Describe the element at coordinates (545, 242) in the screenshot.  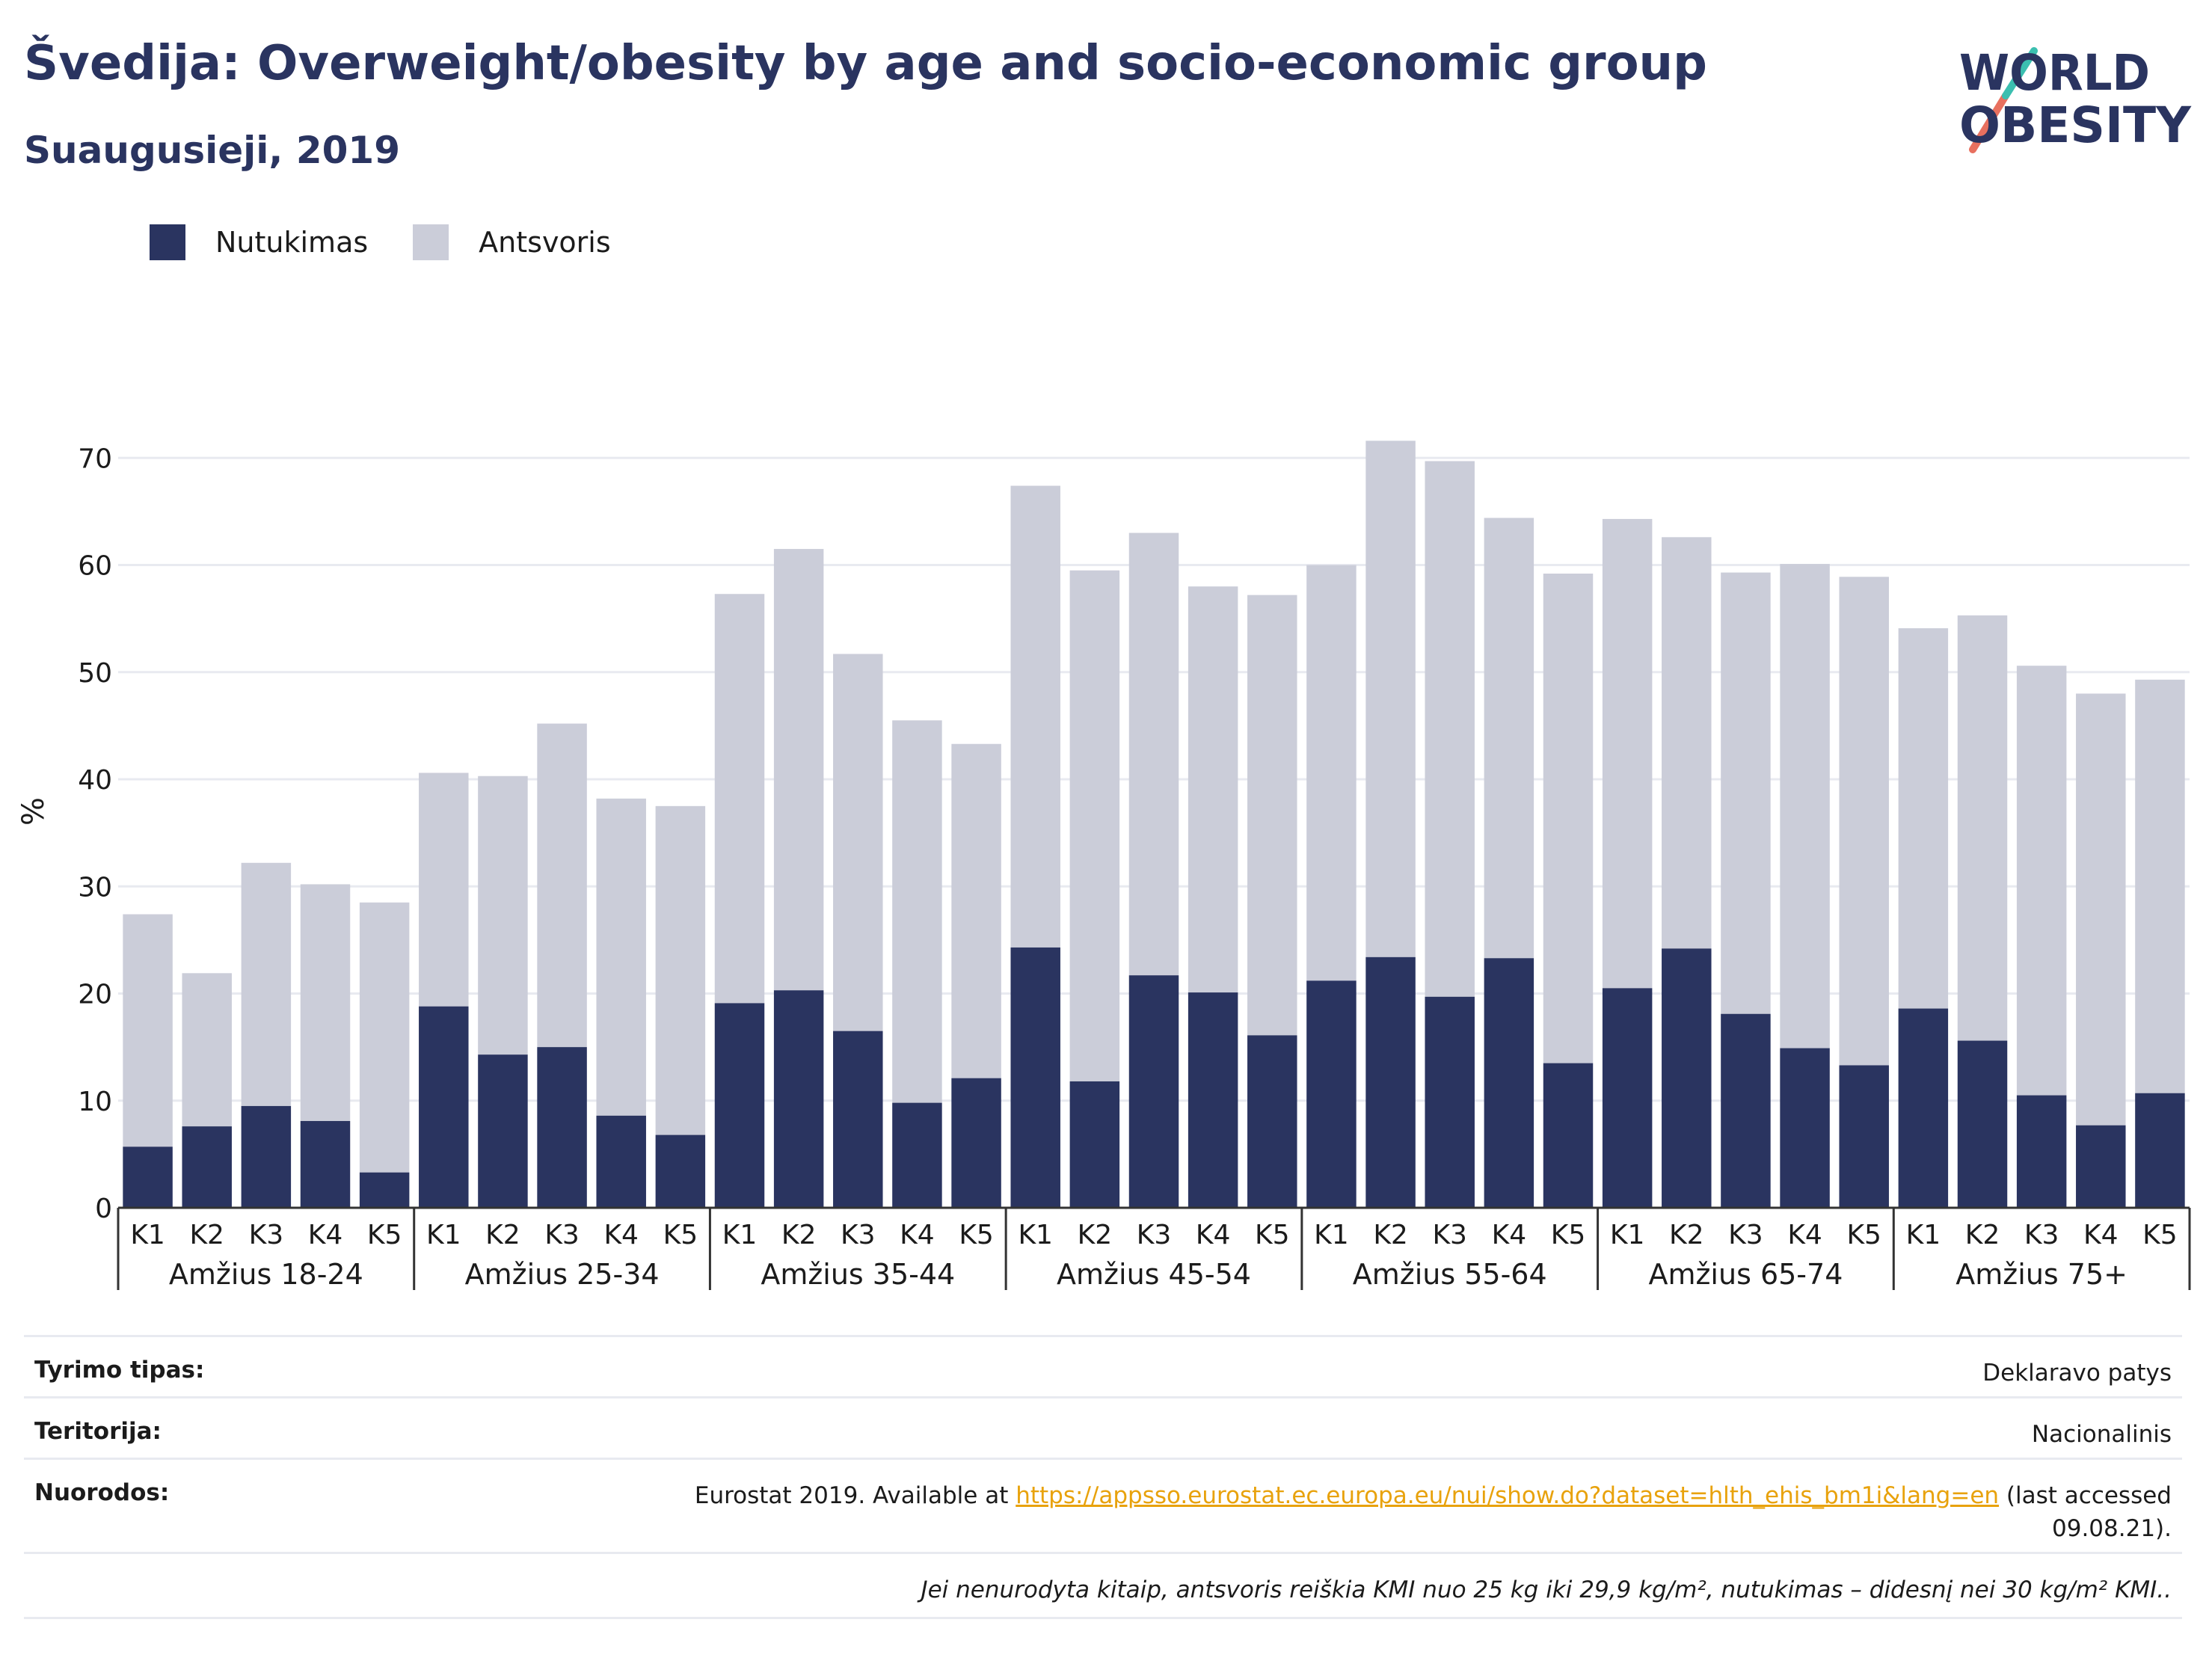
I see `legend-label-overweight: Antsvoris` at that location.